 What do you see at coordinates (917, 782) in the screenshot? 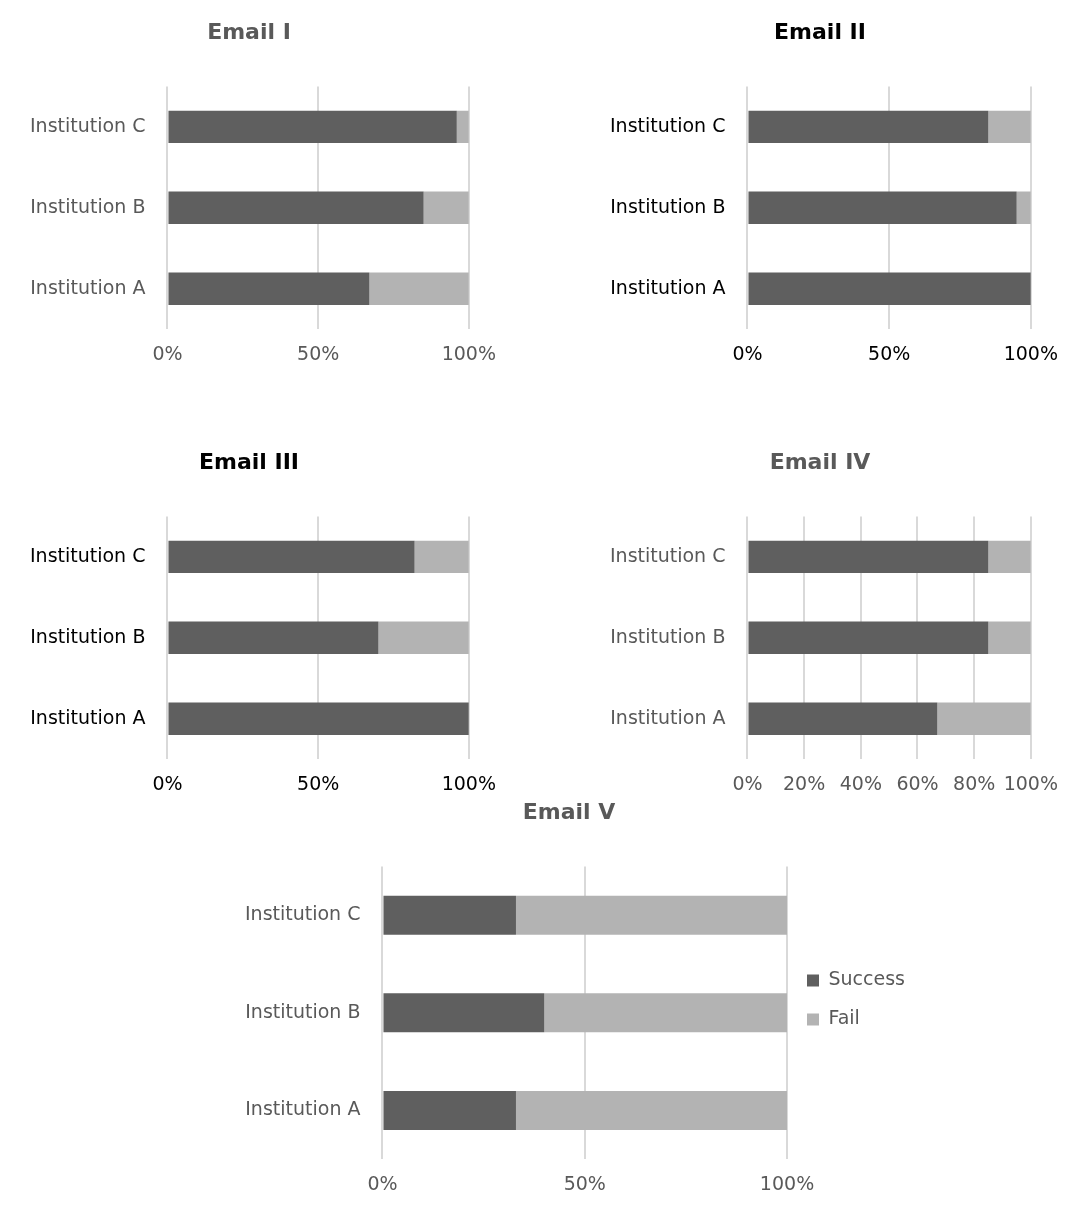
I see `x-tick-label: 60%` at bounding box center [917, 782].